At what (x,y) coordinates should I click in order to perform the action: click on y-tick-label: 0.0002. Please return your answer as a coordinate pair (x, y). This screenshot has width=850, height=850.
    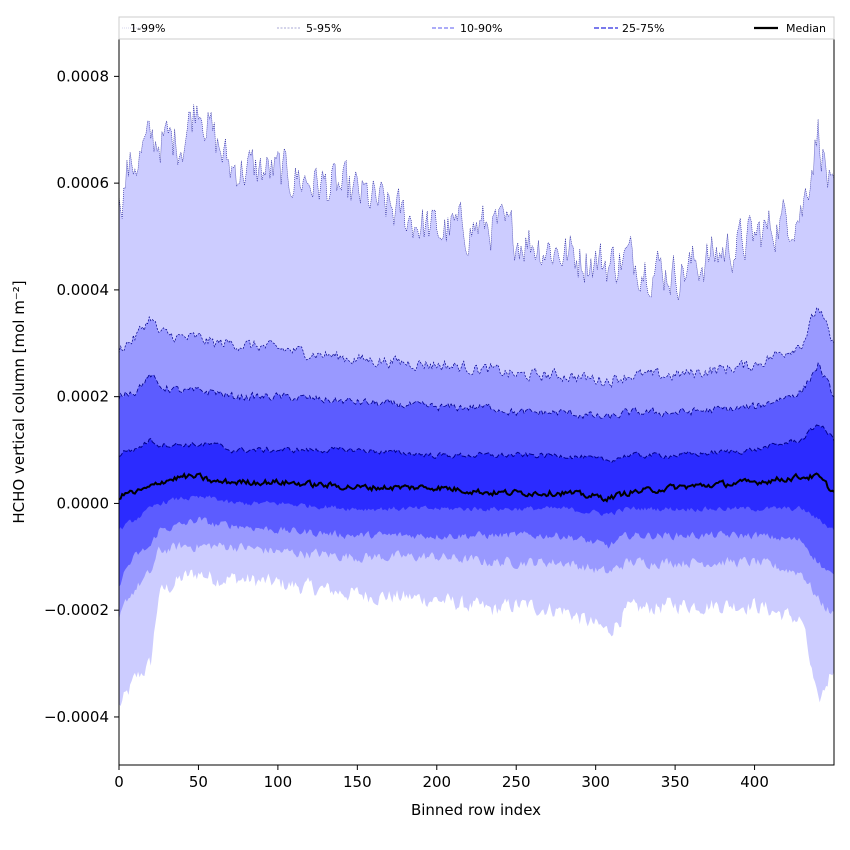
    Looking at the image, I should click on (83, 397).